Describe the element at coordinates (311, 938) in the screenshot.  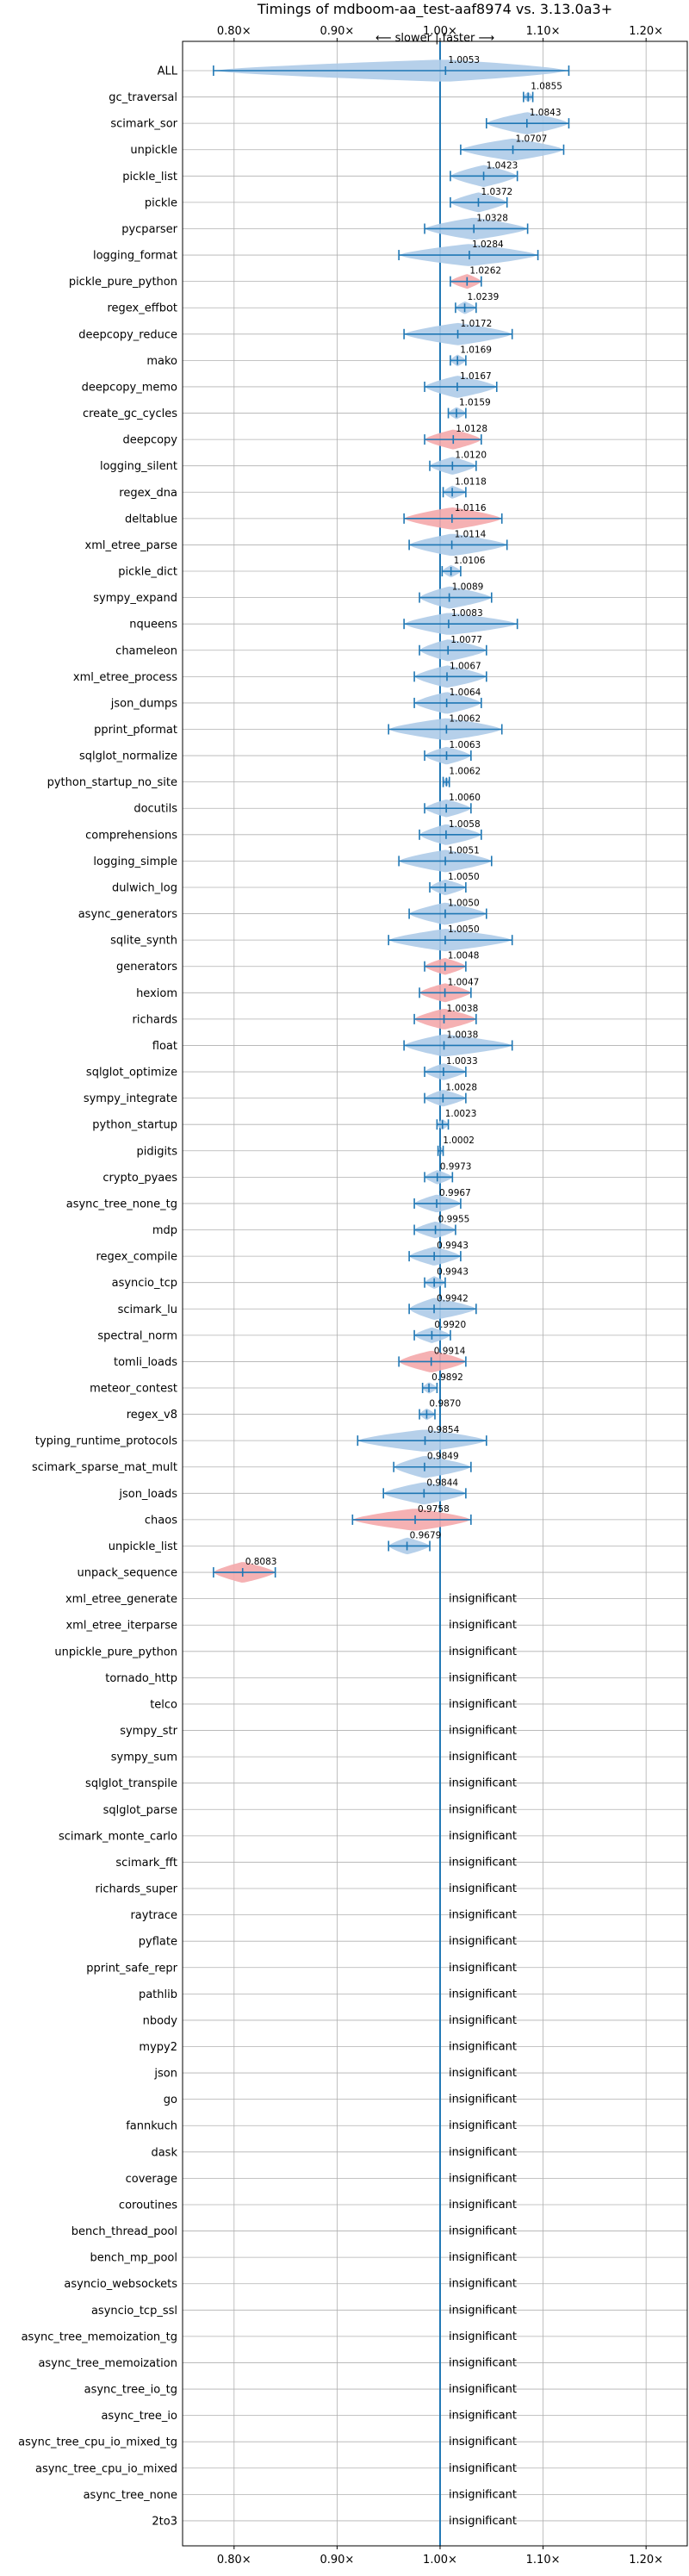
I see `benchmark-row: sqlite_synth 1.0050` at that location.